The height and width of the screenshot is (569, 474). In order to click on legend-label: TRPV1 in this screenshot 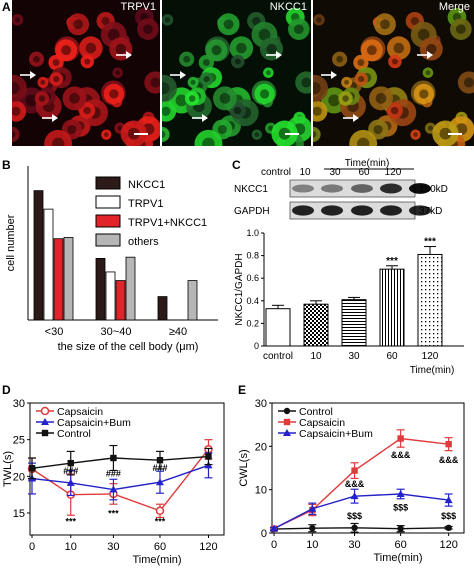, I will do `click(145, 204)`.